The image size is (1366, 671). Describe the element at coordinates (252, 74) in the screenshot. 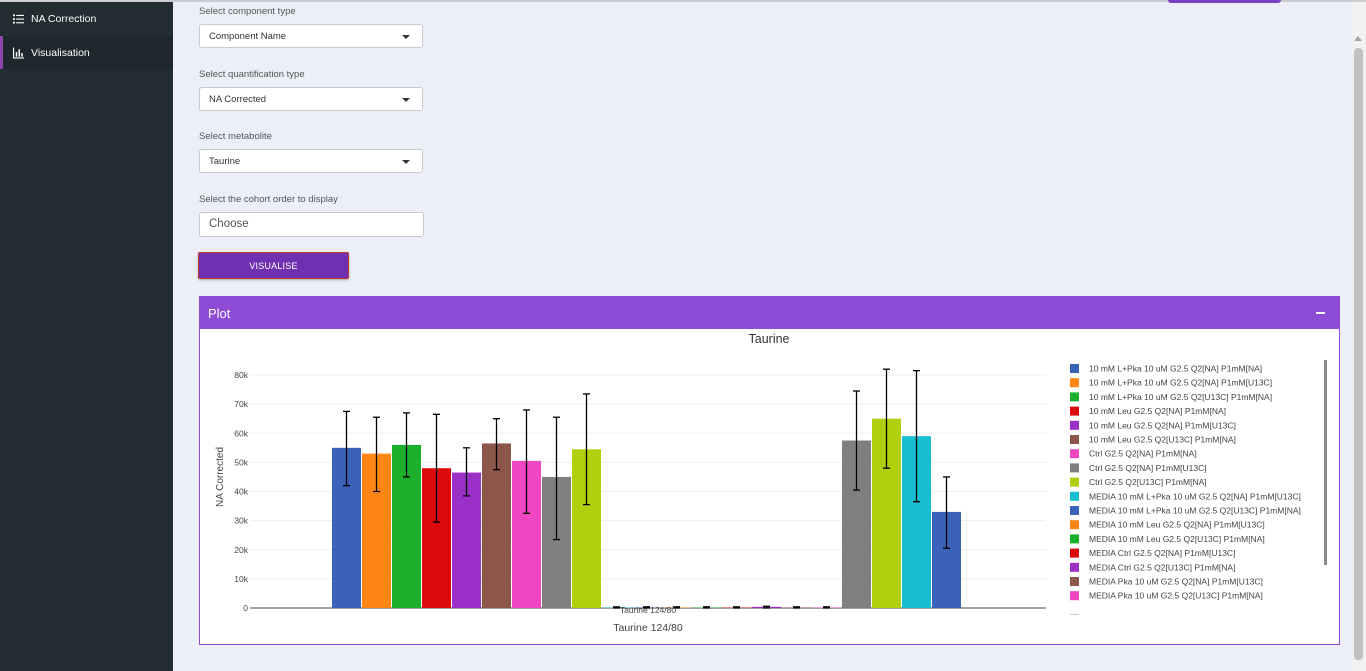

I see `quantification-type-label: Select quantification type` at that location.